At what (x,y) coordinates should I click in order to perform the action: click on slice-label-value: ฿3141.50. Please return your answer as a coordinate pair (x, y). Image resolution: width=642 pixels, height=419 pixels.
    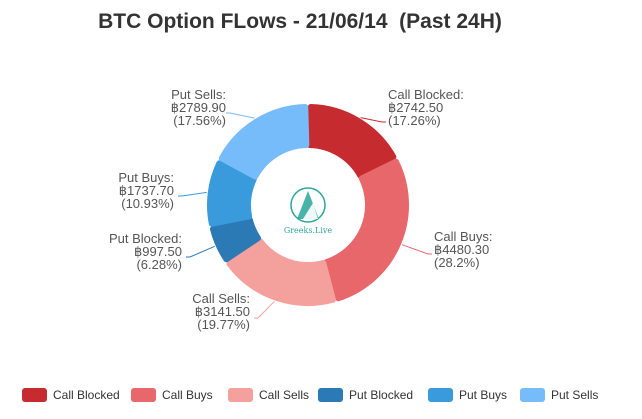
    Looking at the image, I should click on (222, 311).